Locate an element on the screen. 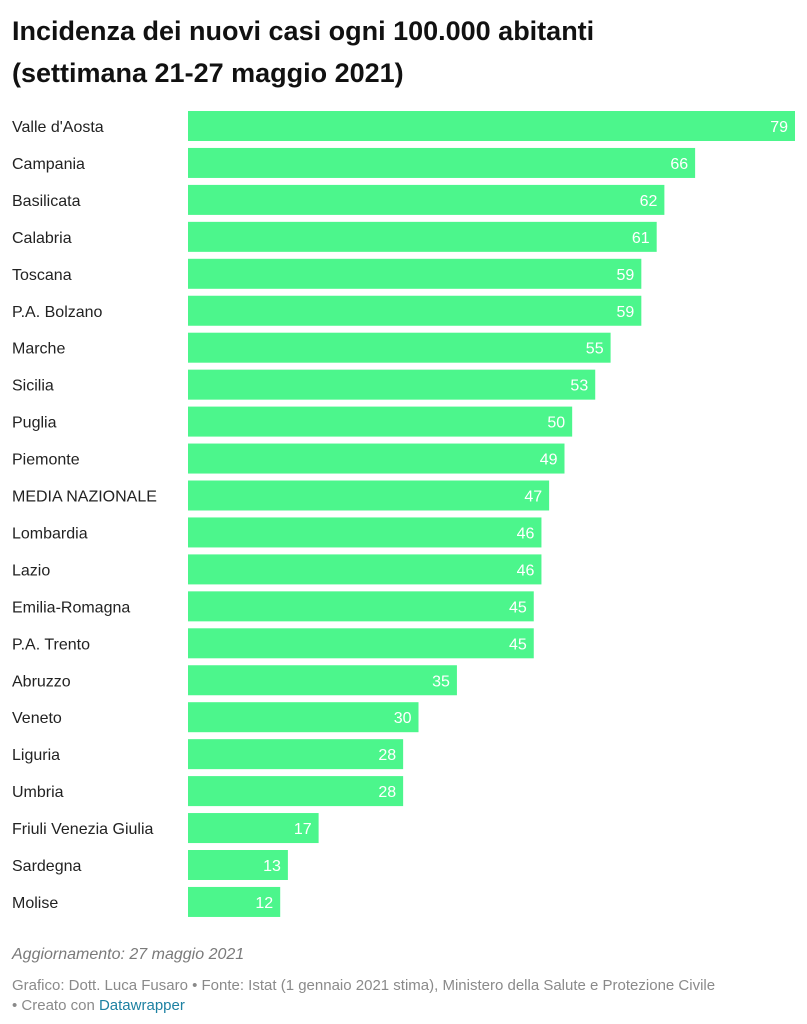 Image resolution: width=807 pixels, height=1024 pixels. datawrapper-link: Datawrapper is located at coordinates (141, 1005).